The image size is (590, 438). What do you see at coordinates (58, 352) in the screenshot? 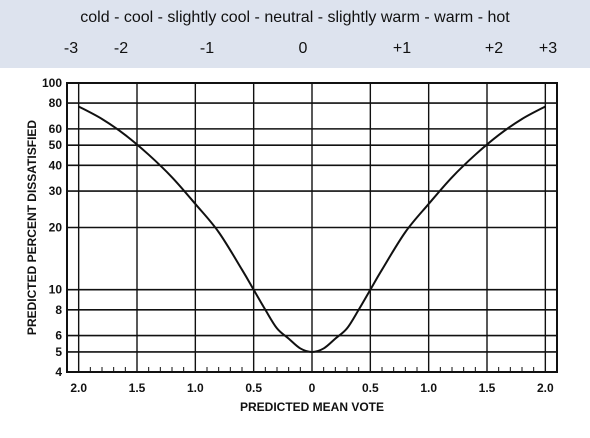
I see `y-tick-label: 5` at bounding box center [58, 352].